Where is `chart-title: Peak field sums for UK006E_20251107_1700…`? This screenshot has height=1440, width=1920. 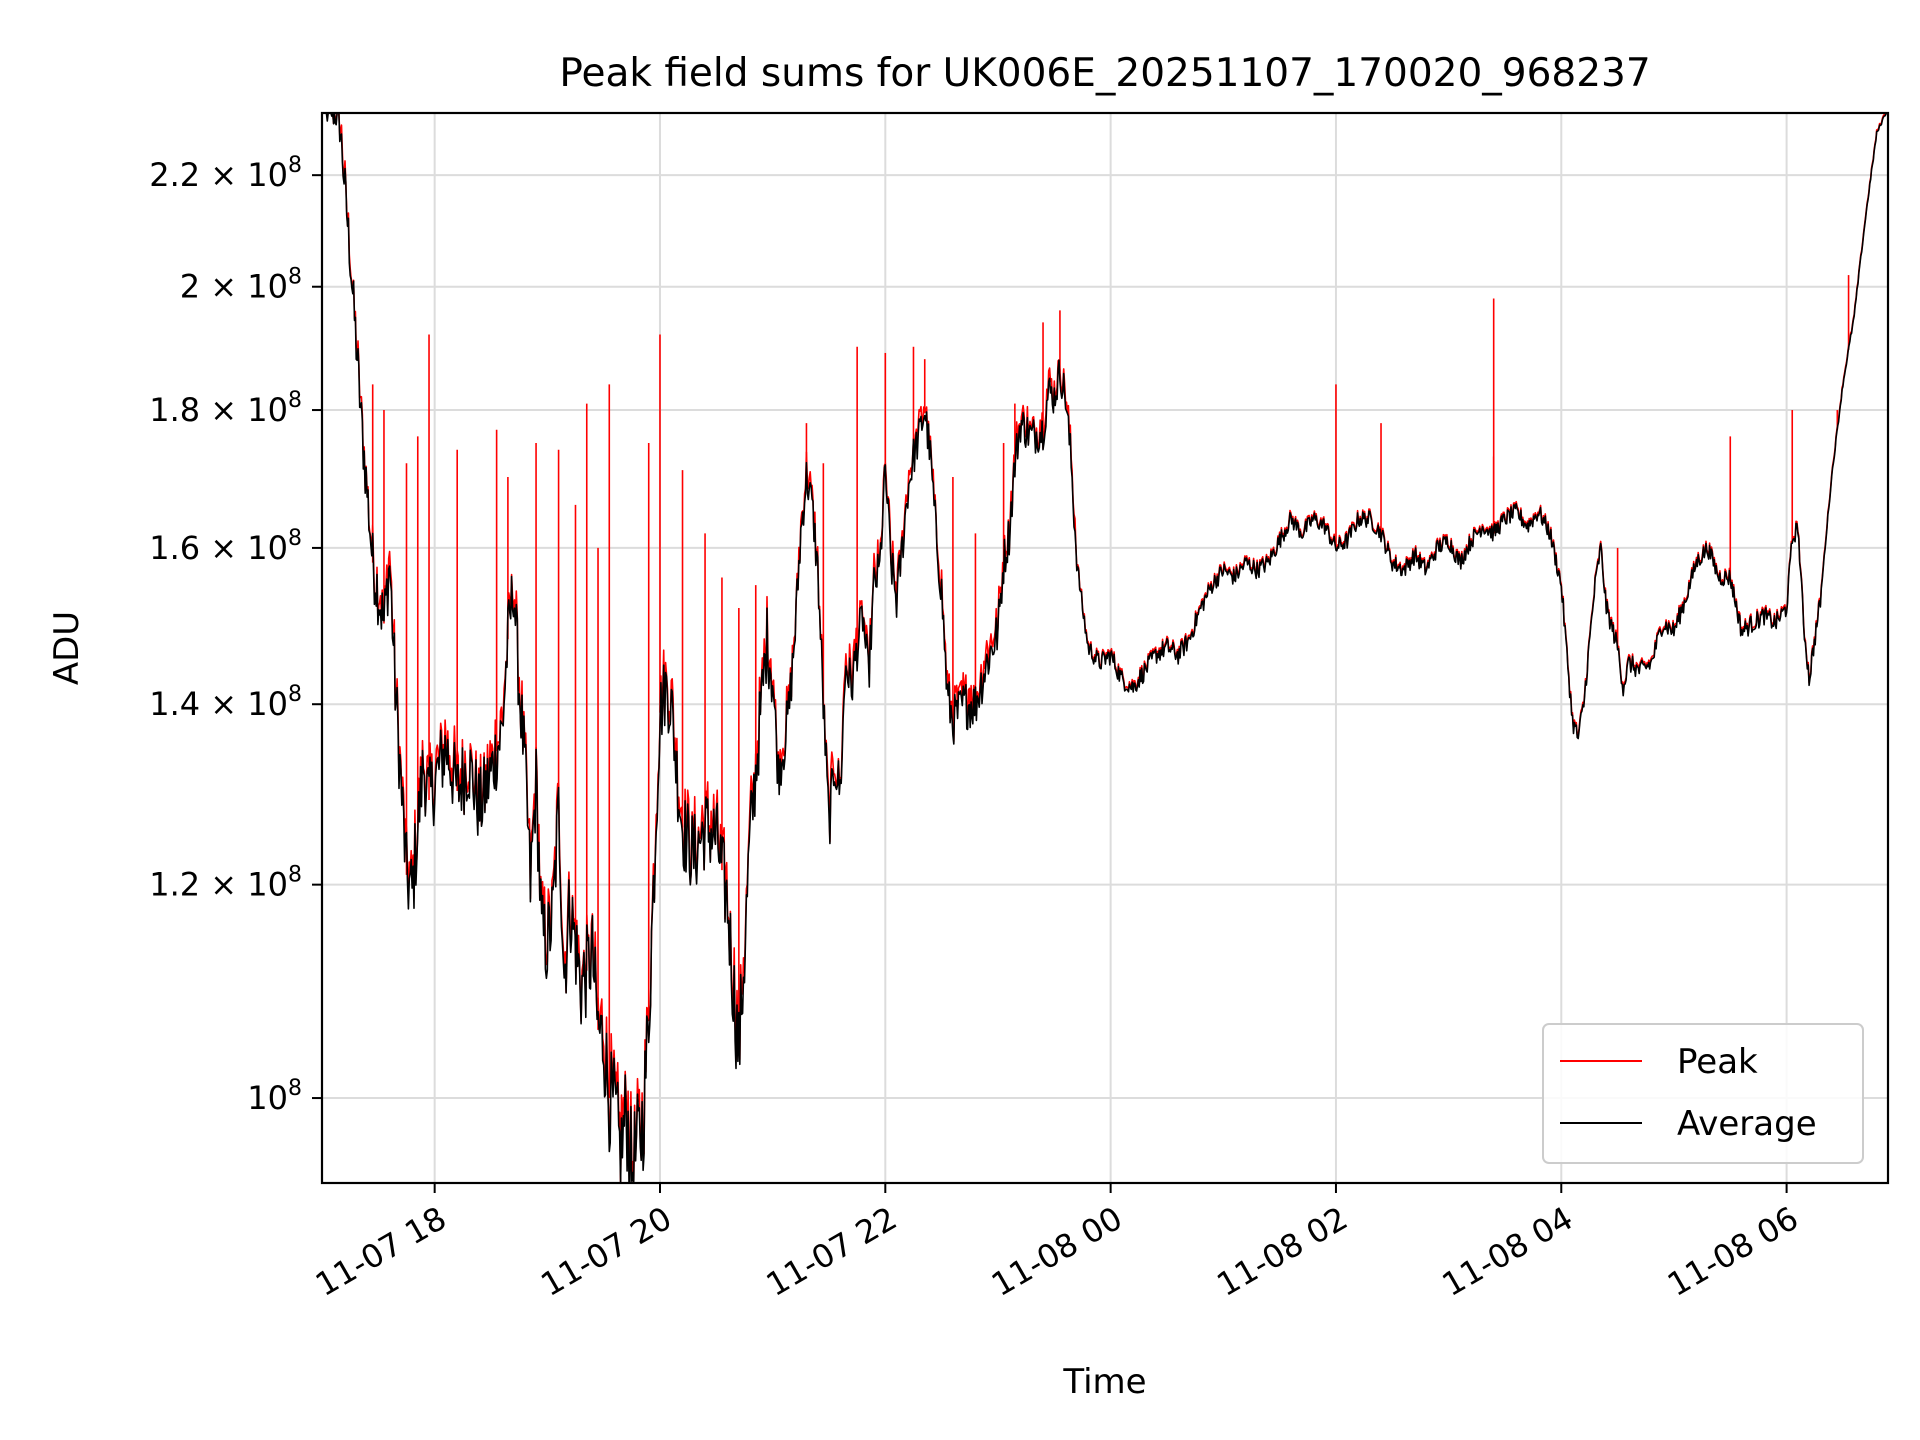 chart-title: Peak field sums for UK006E_20251107_1700… is located at coordinates (1104, 73).